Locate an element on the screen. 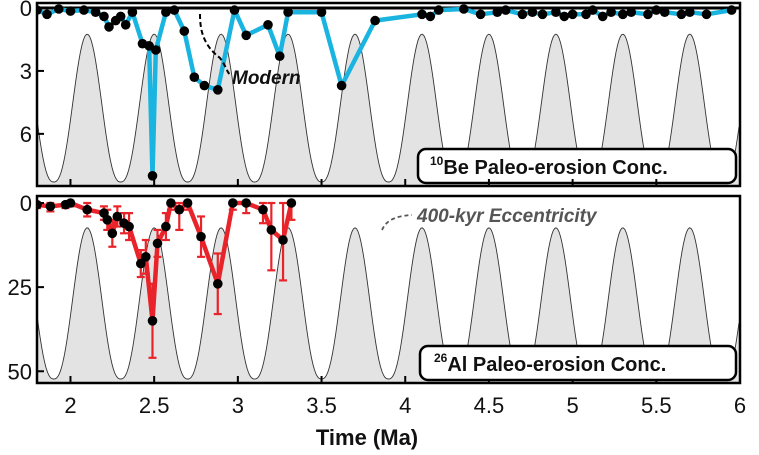 This screenshot has width=759, height=455. x-tick-label: 2 is located at coordinates (70, 405).